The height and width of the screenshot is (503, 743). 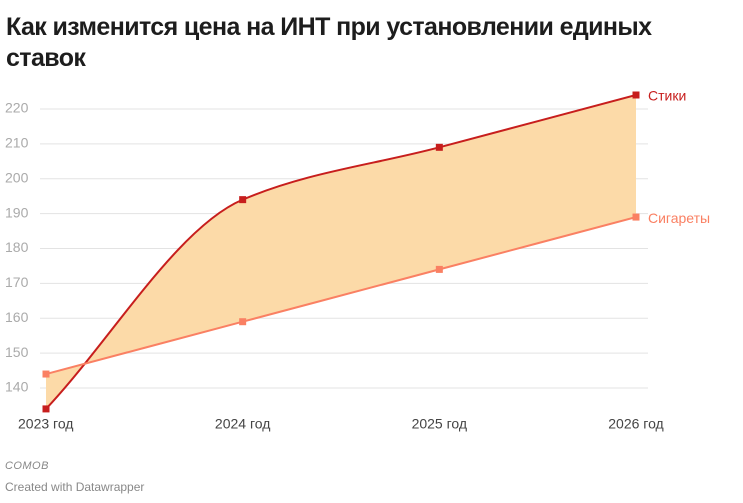 What do you see at coordinates (17, 247) in the screenshot?
I see `y-tick-label: 180` at bounding box center [17, 247].